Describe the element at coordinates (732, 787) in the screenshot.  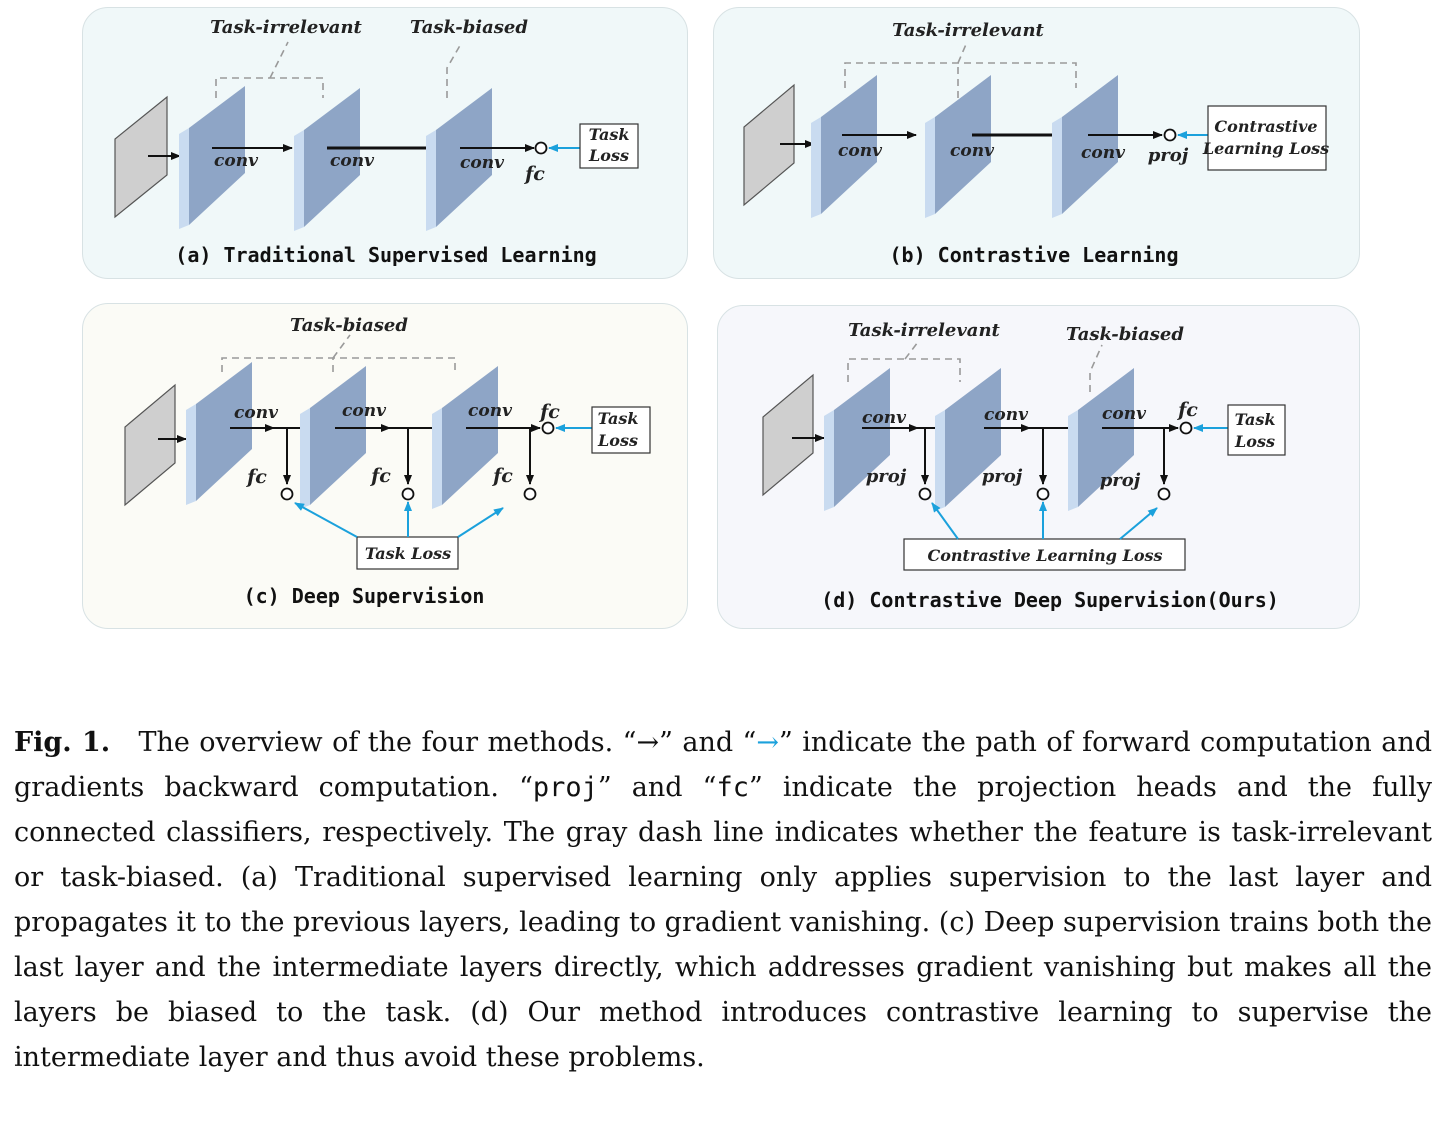
I see `caption-fc: fc` at that location.